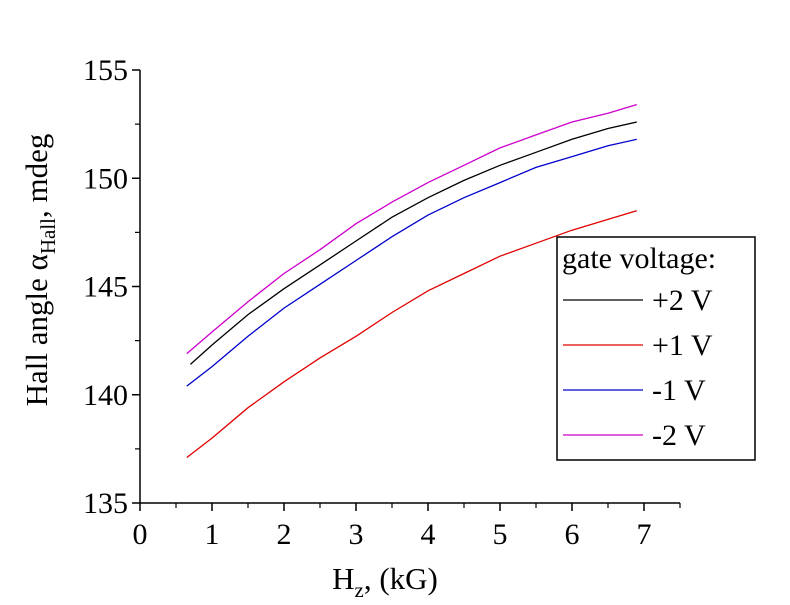  I want to click on x-axis-ticks: 0 1 2 3 4 5 6 7, so click(407, 527).